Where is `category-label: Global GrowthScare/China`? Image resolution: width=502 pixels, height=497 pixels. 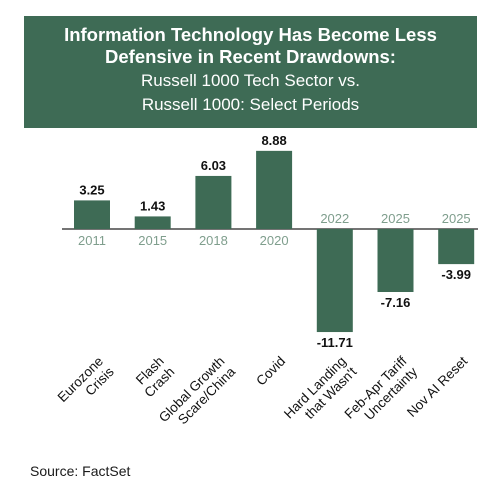
category-label: Global GrowthScare/China is located at coordinates (197, 394).